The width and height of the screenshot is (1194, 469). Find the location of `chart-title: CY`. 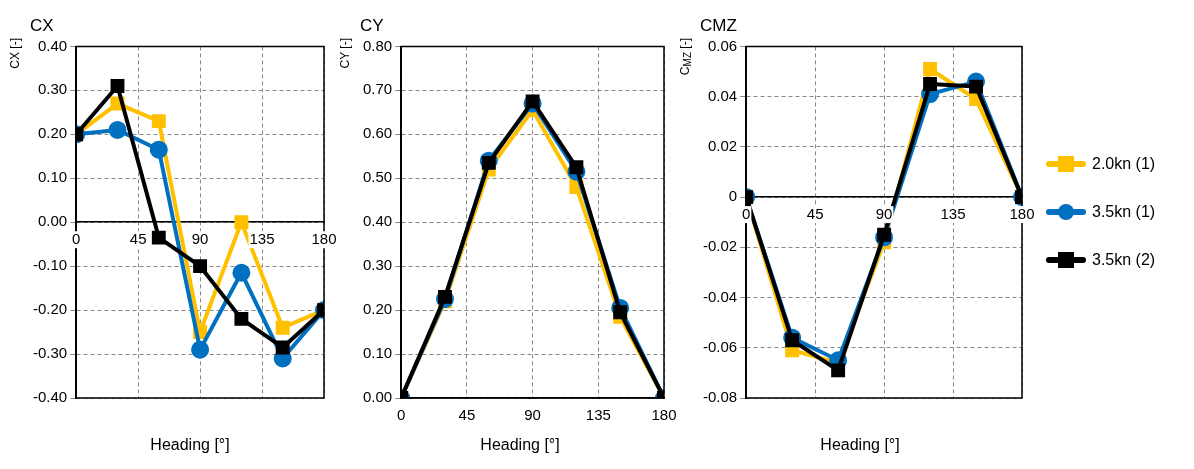

chart-title: CY is located at coordinates (372, 25).